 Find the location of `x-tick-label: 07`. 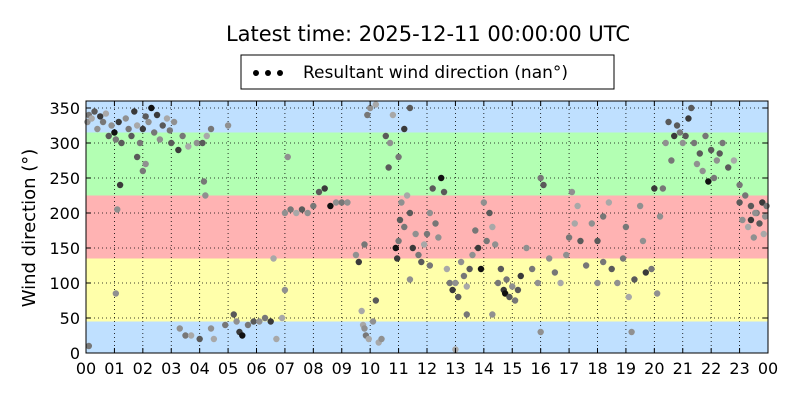

x-tick-label: 07 is located at coordinates (285, 368).